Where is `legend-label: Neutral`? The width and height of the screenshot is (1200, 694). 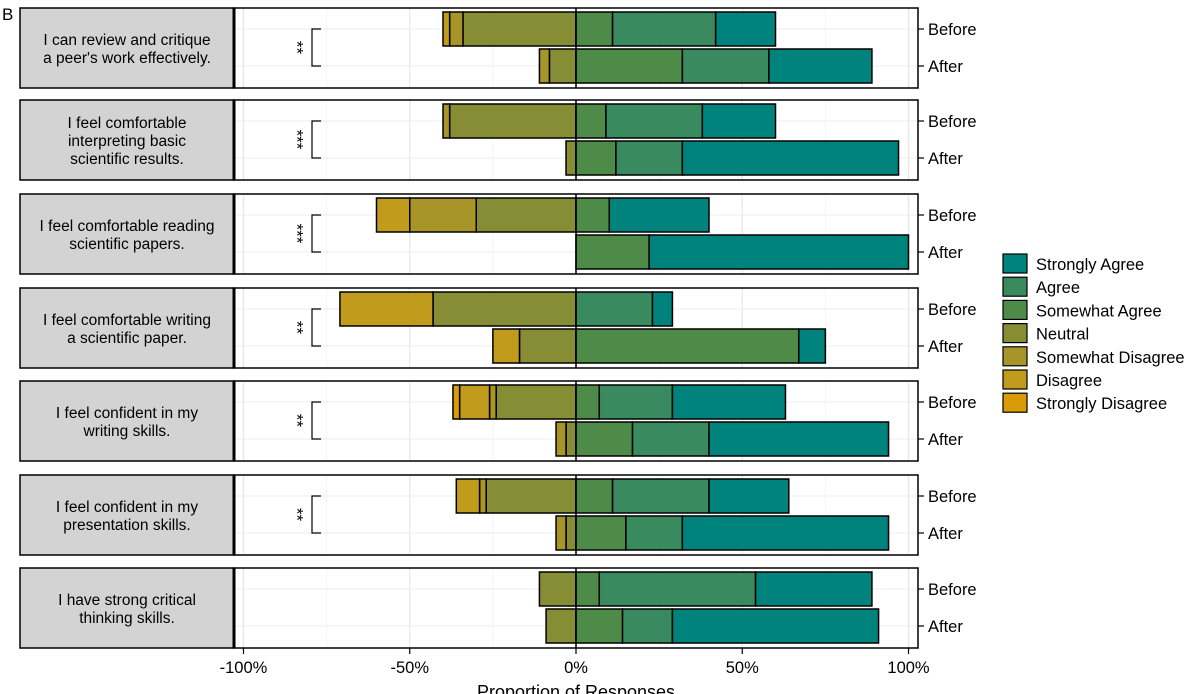
legend-label: Neutral is located at coordinates (1062, 335).